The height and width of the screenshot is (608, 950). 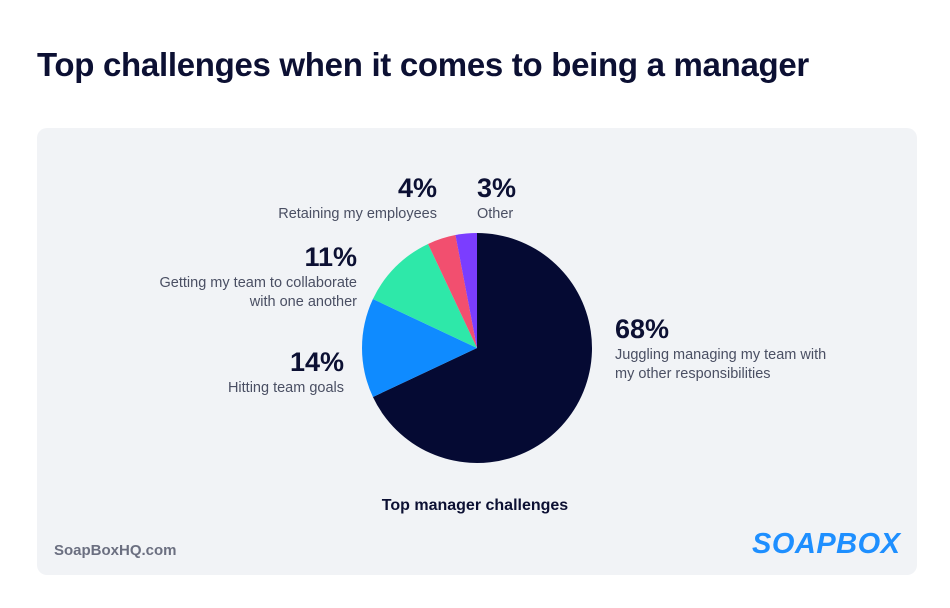 What do you see at coordinates (495, 214) in the screenshot?
I see `category-label: Other` at bounding box center [495, 214].